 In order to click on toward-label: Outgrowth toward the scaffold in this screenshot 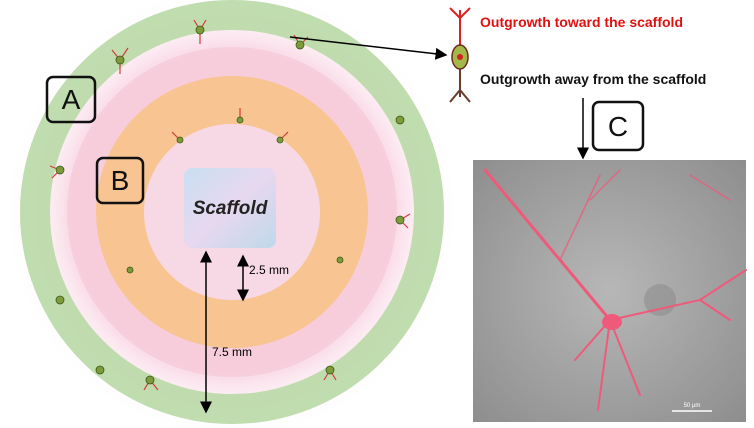, I will do `click(581, 22)`.